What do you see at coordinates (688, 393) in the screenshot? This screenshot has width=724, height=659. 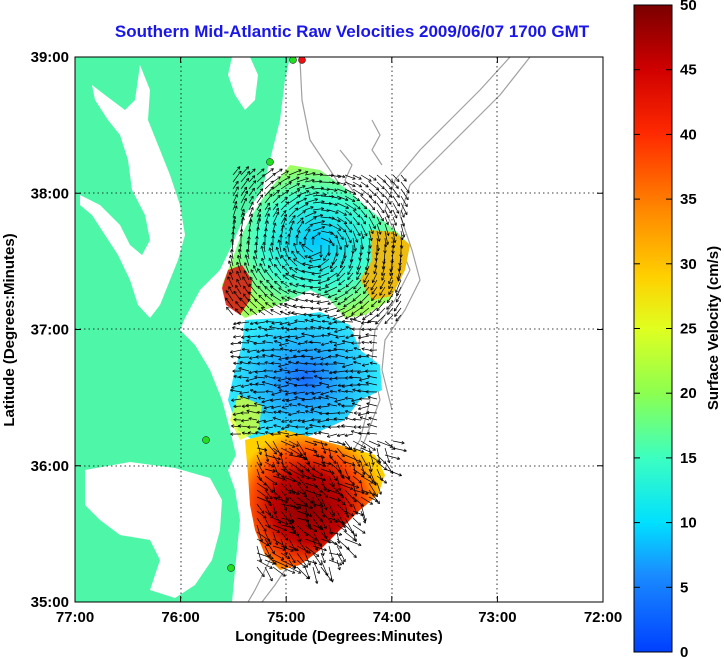 I see `colorbar-tick-label: 20` at bounding box center [688, 393].